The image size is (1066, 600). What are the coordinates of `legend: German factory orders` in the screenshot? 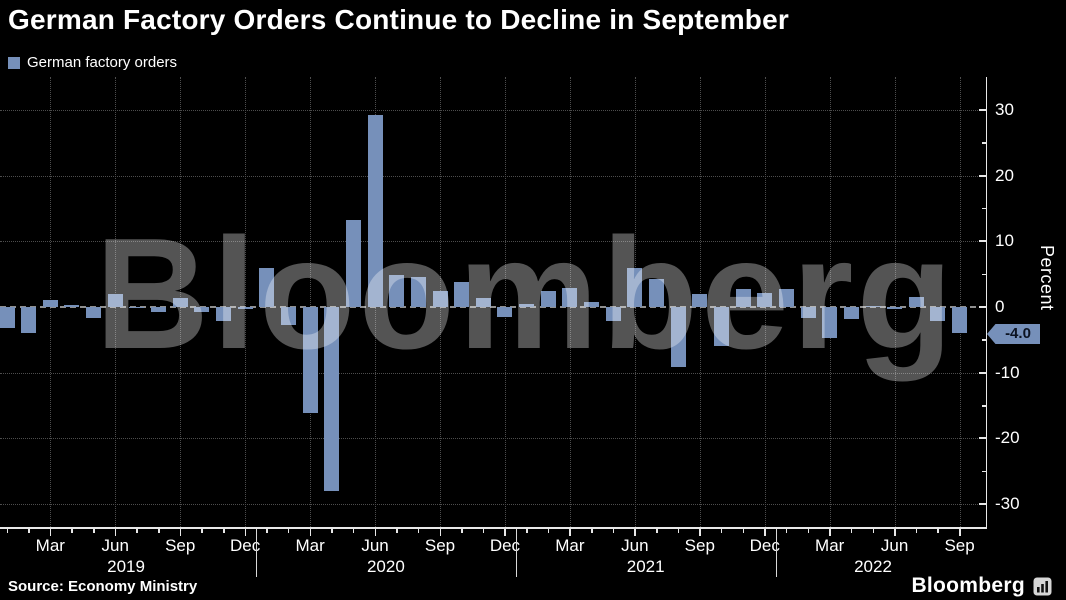 It's located at (92, 62).